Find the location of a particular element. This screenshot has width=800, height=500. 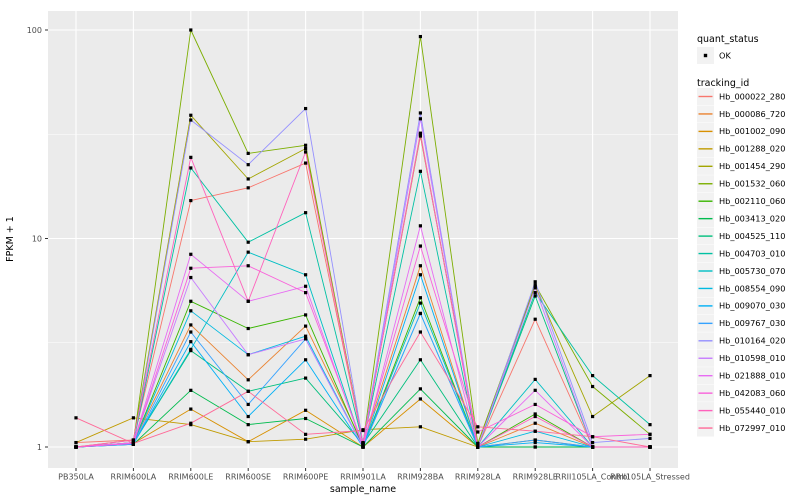

legend-entry-label: Hb_003413_020 is located at coordinates (752, 218).